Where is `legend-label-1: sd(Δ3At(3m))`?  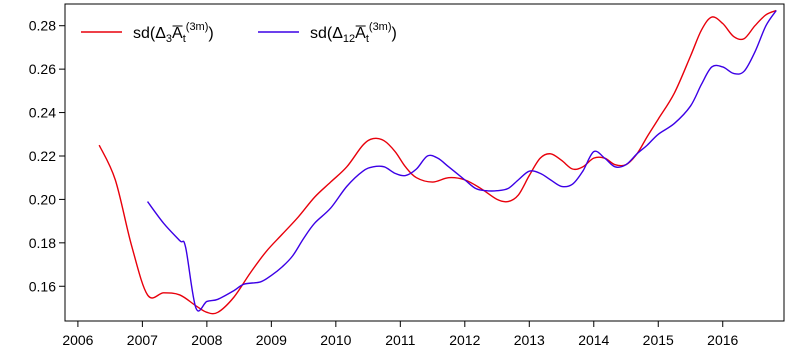
legend-label-1: sd(Δ3At(3m)) is located at coordinates (173, 33).